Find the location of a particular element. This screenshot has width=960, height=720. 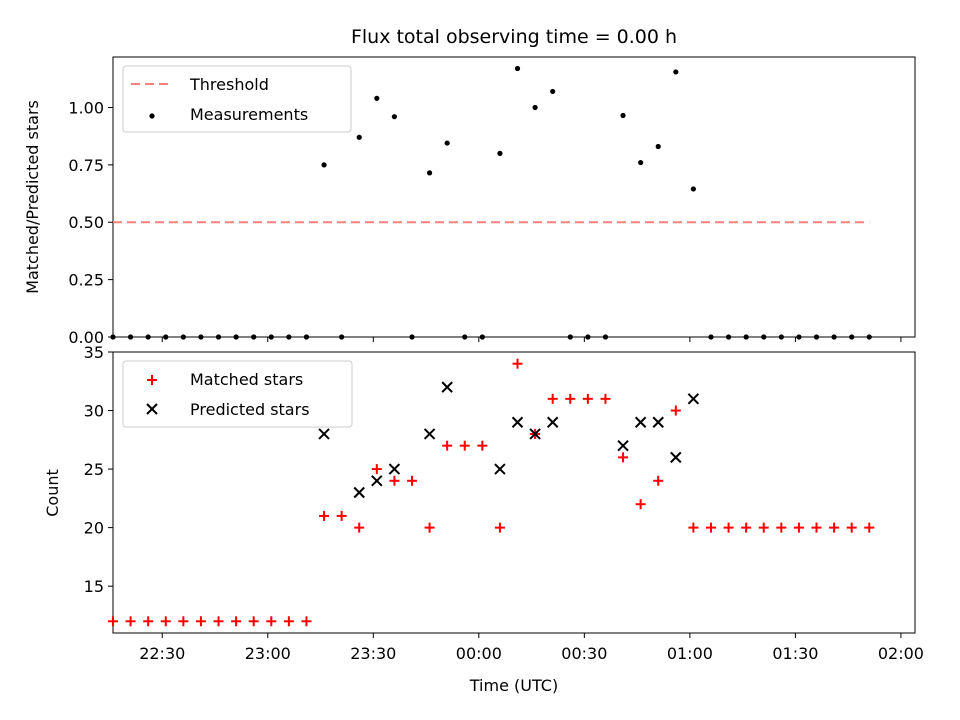

legend-measurements-label: Measurements is located at coordinates (249, 114).